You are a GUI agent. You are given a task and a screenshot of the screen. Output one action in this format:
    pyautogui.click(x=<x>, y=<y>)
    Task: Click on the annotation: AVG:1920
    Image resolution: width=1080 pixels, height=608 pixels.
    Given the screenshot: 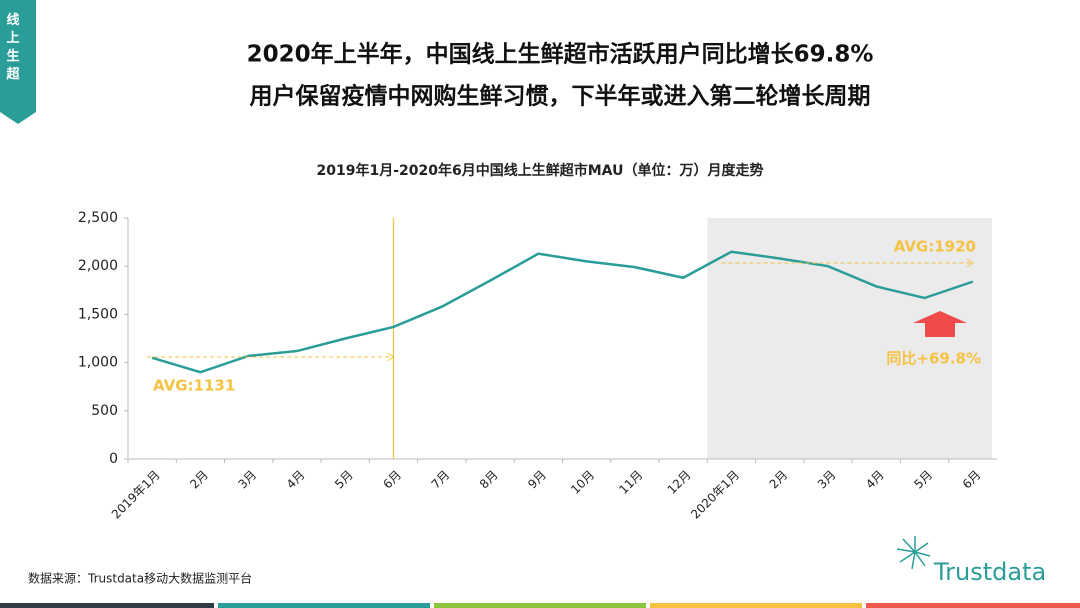 What is the action you would take?
    pyautogui.click(x=935, y=247)
    